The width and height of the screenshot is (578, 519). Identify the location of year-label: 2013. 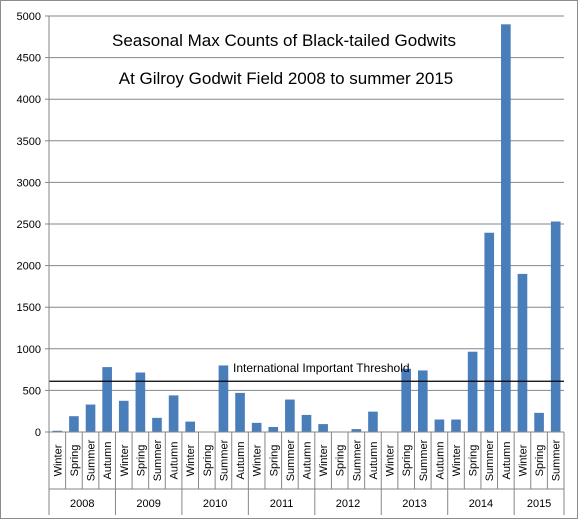
(414, 504).